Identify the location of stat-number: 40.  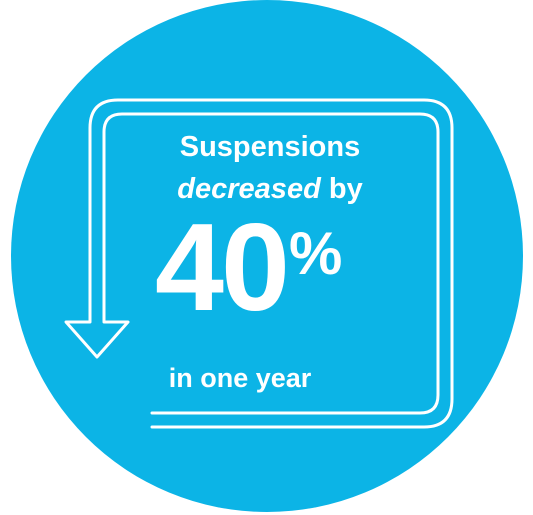
(222, 268).